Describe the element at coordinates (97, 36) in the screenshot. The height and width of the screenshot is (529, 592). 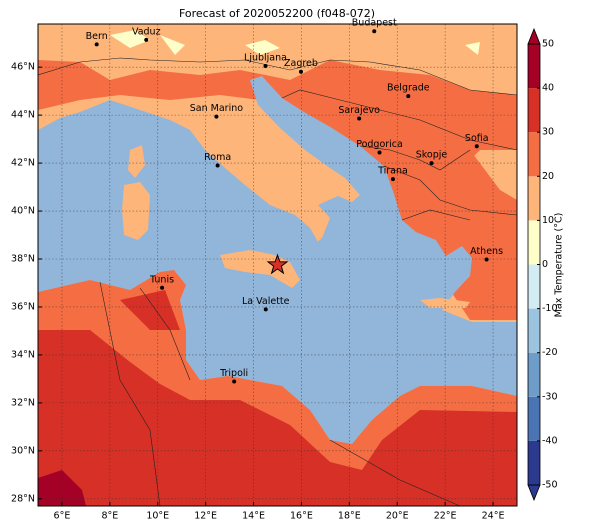
I see `city-label: Bern` at that location.